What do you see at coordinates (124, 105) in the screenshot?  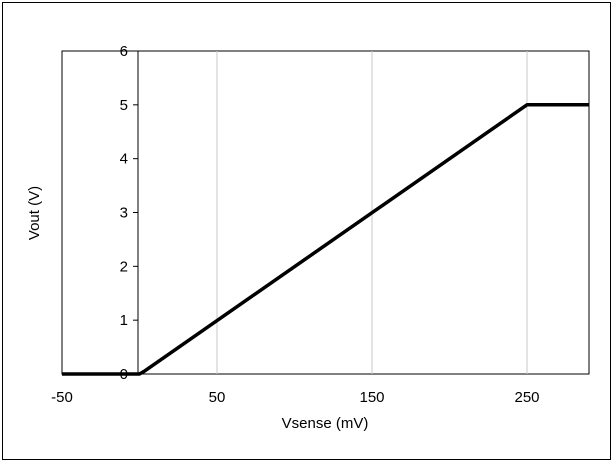 I see `y-tick-label: 5` at bounding box center [124, 105].